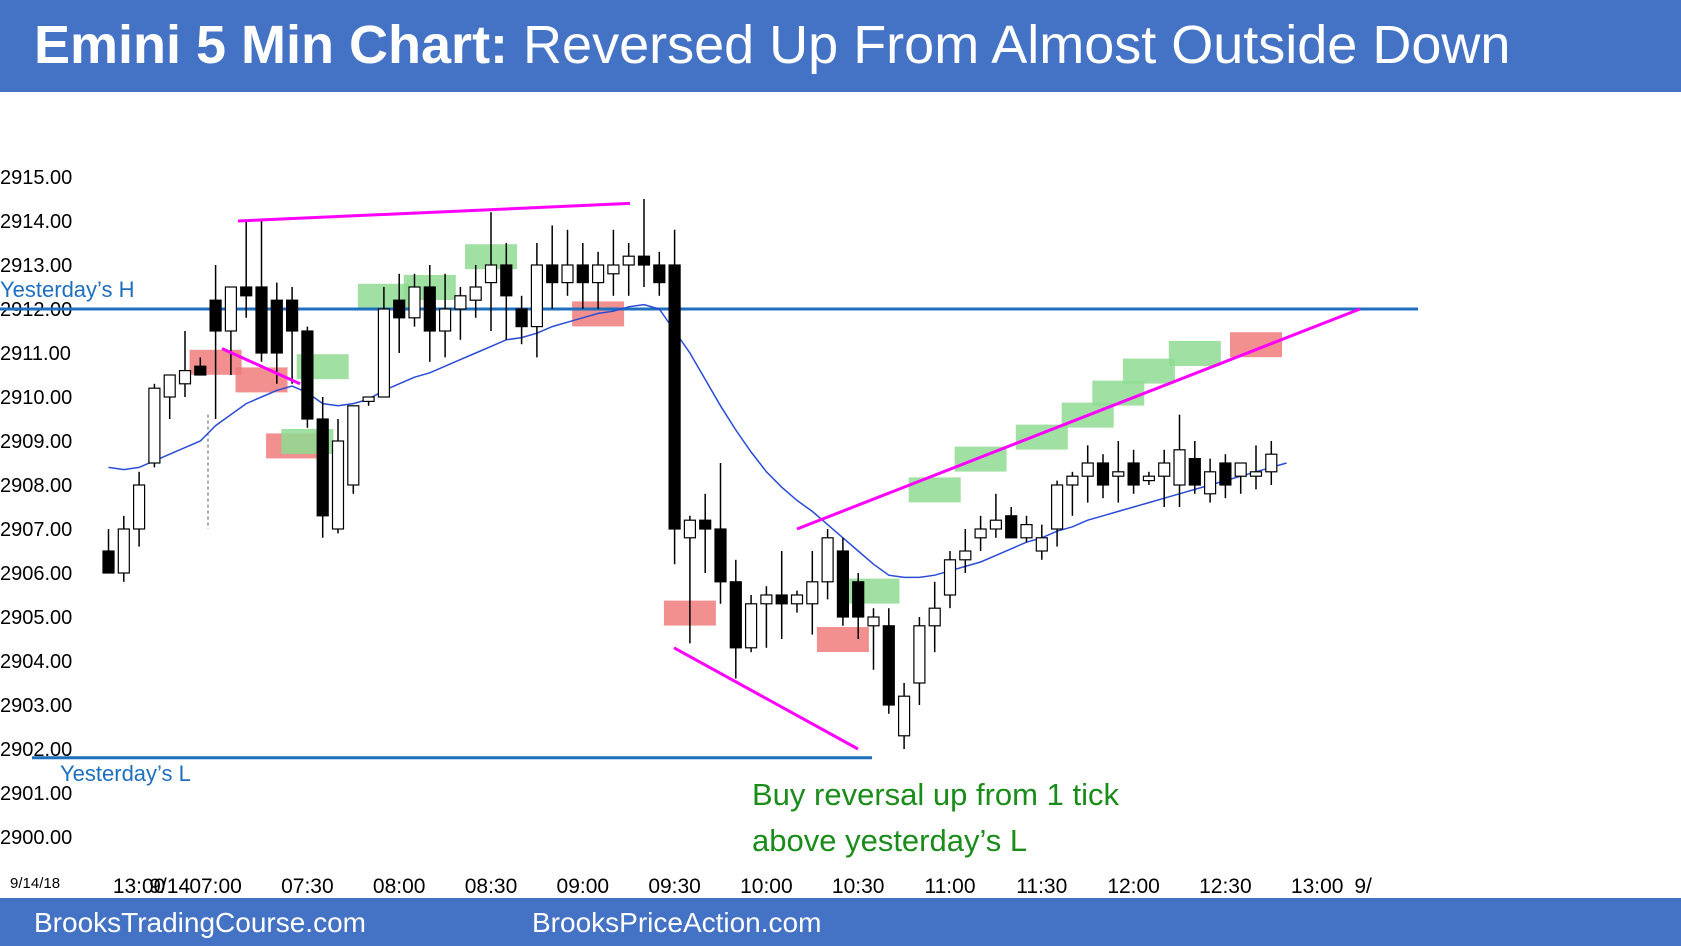 The width and height of the screenshot is (1681, 946). What do you see at coordinates (889, 840) in the screenshot?
I see `annotation-line-2: above yesterday’s L` at bounding box center [889, 840].